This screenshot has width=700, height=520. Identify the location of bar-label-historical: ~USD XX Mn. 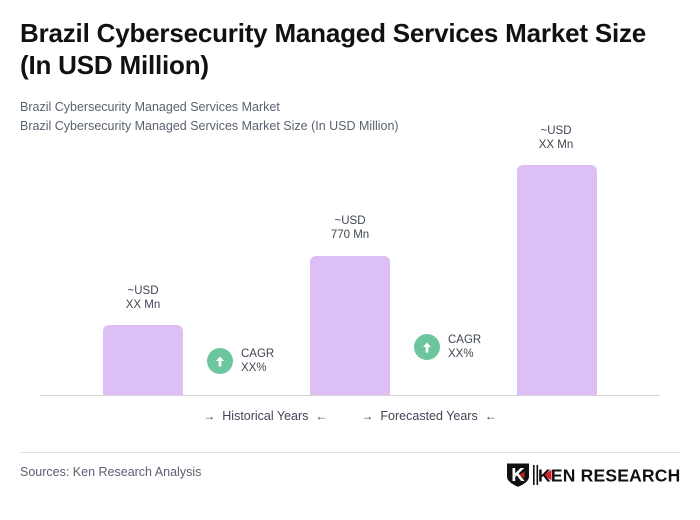
(143, 298).